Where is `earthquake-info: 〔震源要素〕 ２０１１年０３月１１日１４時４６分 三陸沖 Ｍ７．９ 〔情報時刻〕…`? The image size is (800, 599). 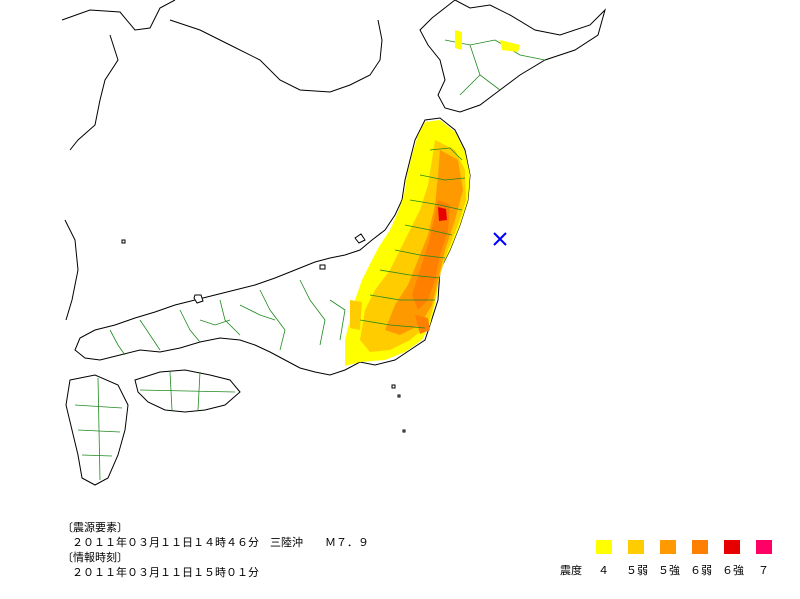
earthquake-info: 〔震源要素〕 ２０１１年０３月１１日１４時４６分 三陸沖 Ｍ７．９ 〔情報時刻〕… is located at coordinates (215, 550).